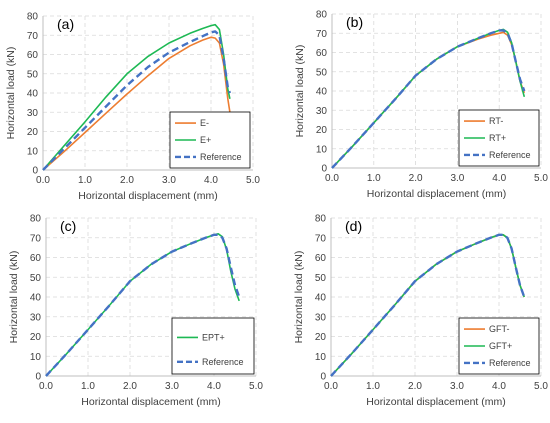 The height and width of the screenshot is (423, 550). I want to click on panel-label: (b), so click(354, 22).